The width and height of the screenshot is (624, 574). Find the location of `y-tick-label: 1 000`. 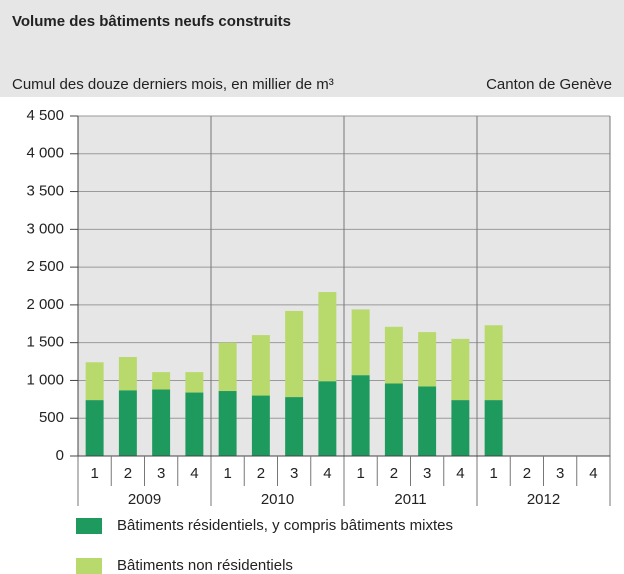

y-tick-label: 1 000 is located at coordinates (45, 379).